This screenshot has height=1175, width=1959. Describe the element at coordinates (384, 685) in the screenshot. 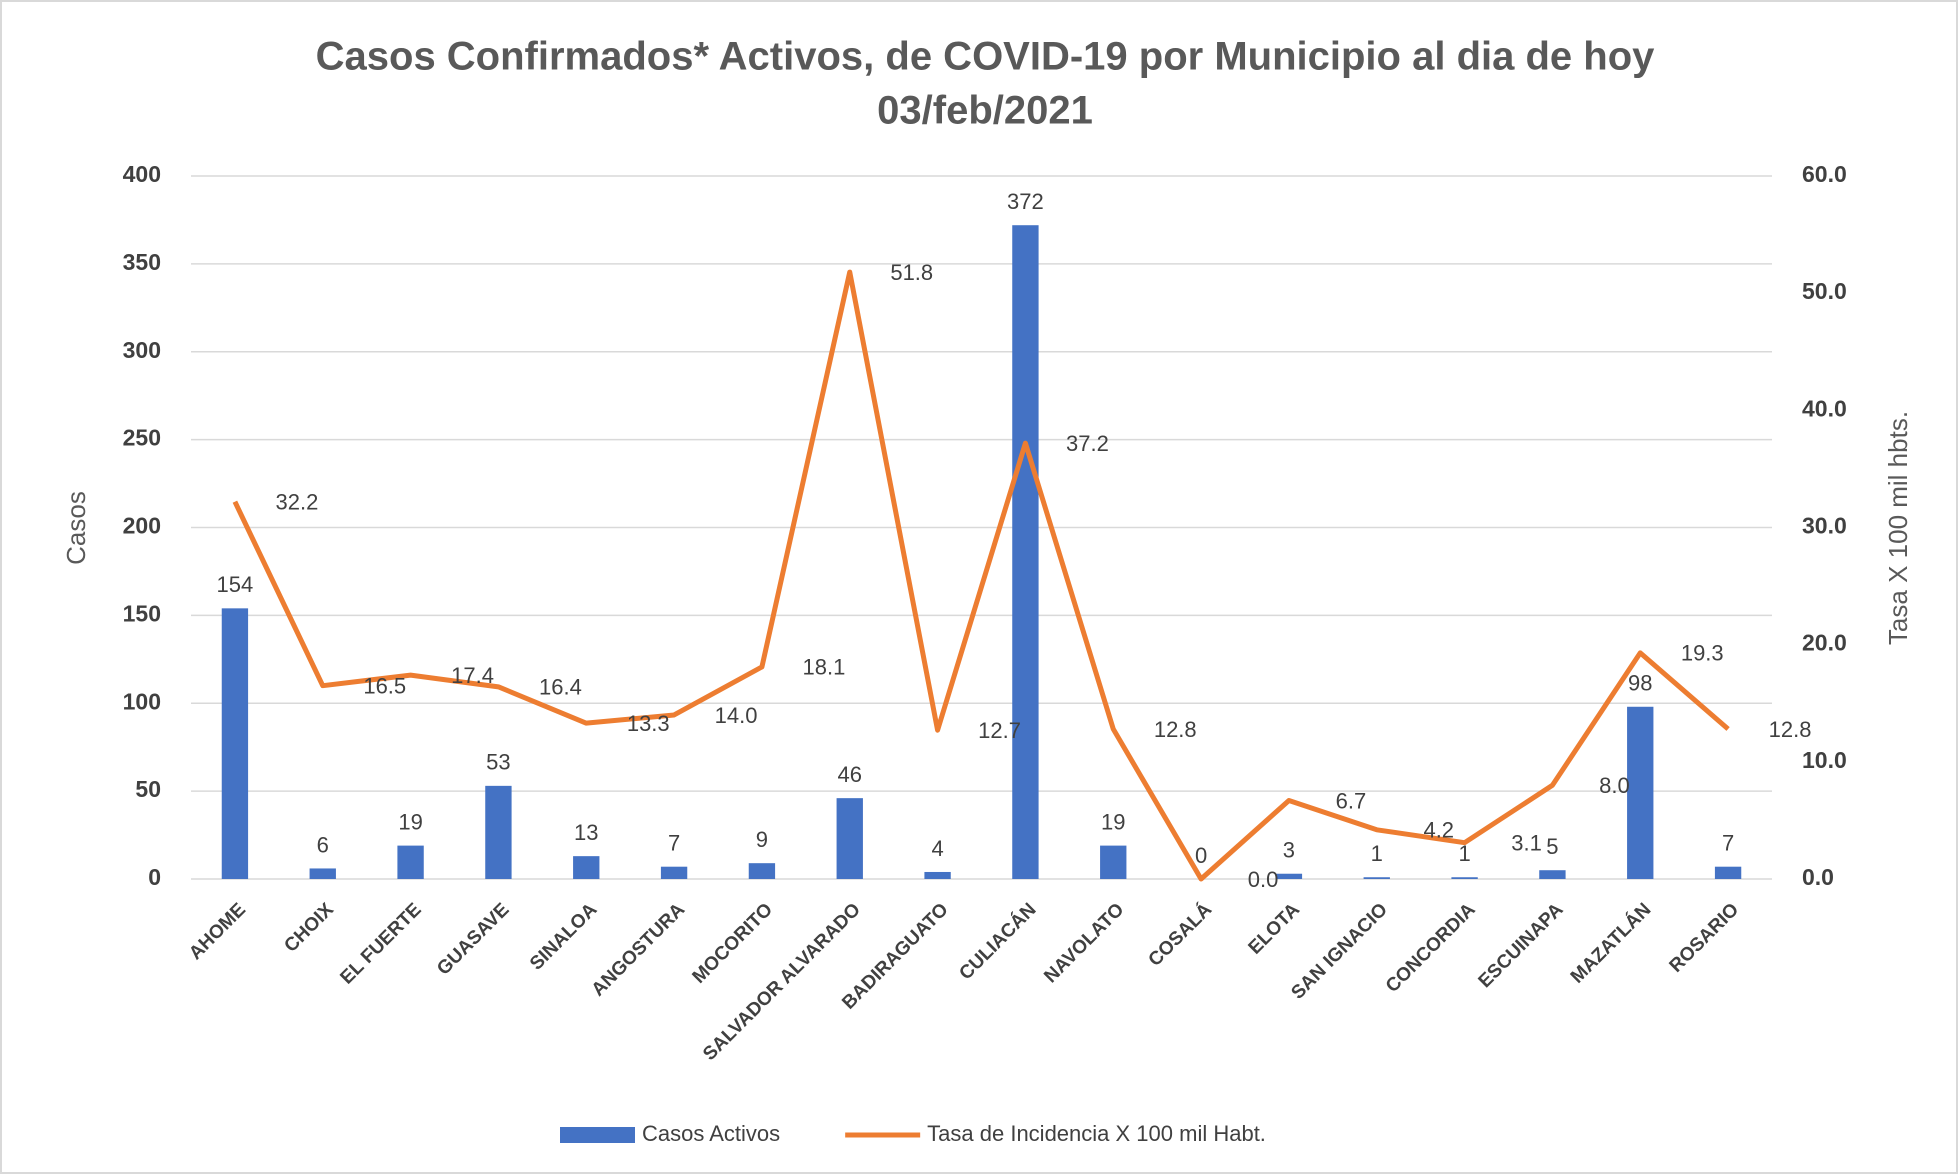

I see `line-value-label: 16.5` at that location.